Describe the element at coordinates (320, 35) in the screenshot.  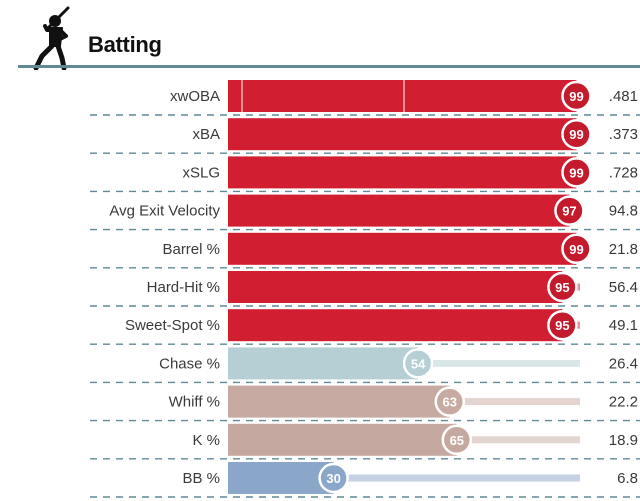
I see `chart-header: Batting` at that location.